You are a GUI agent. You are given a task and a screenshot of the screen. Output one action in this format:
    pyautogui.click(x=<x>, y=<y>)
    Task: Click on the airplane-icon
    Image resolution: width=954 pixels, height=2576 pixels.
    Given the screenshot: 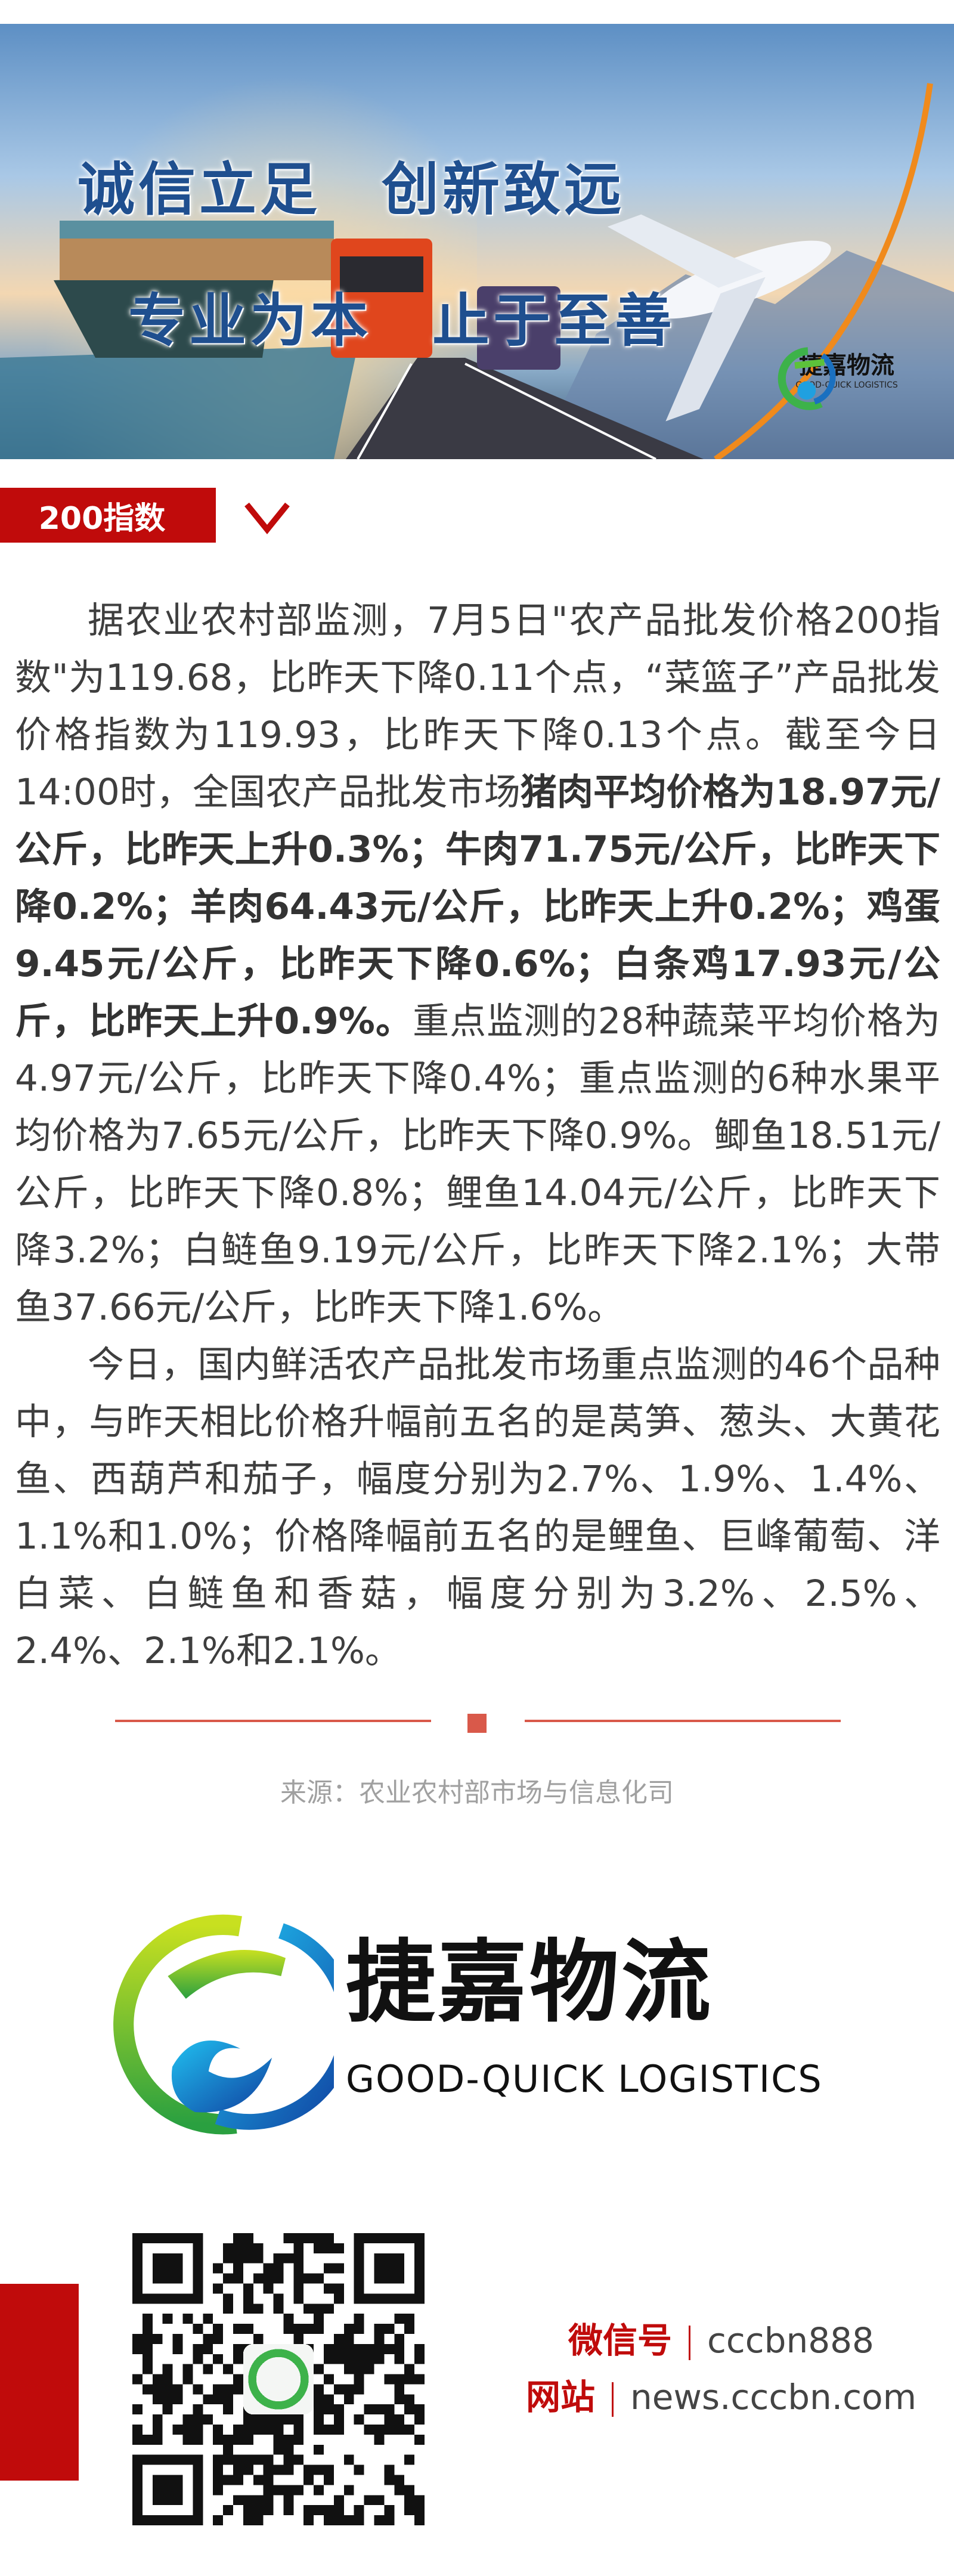 What is the action you would take?
    pyautogui.click(x=719, y=318)
    